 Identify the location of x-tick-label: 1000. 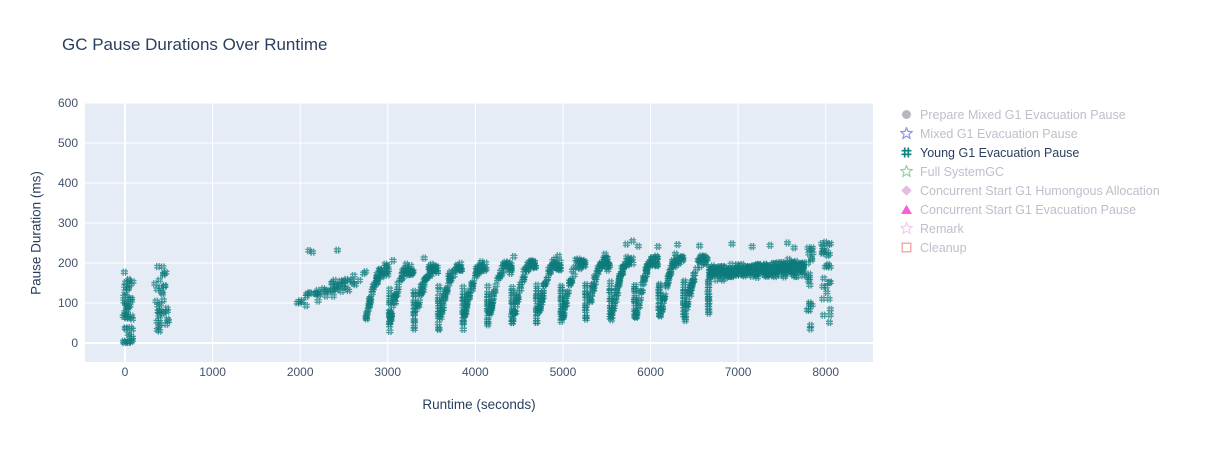
(212, 372).